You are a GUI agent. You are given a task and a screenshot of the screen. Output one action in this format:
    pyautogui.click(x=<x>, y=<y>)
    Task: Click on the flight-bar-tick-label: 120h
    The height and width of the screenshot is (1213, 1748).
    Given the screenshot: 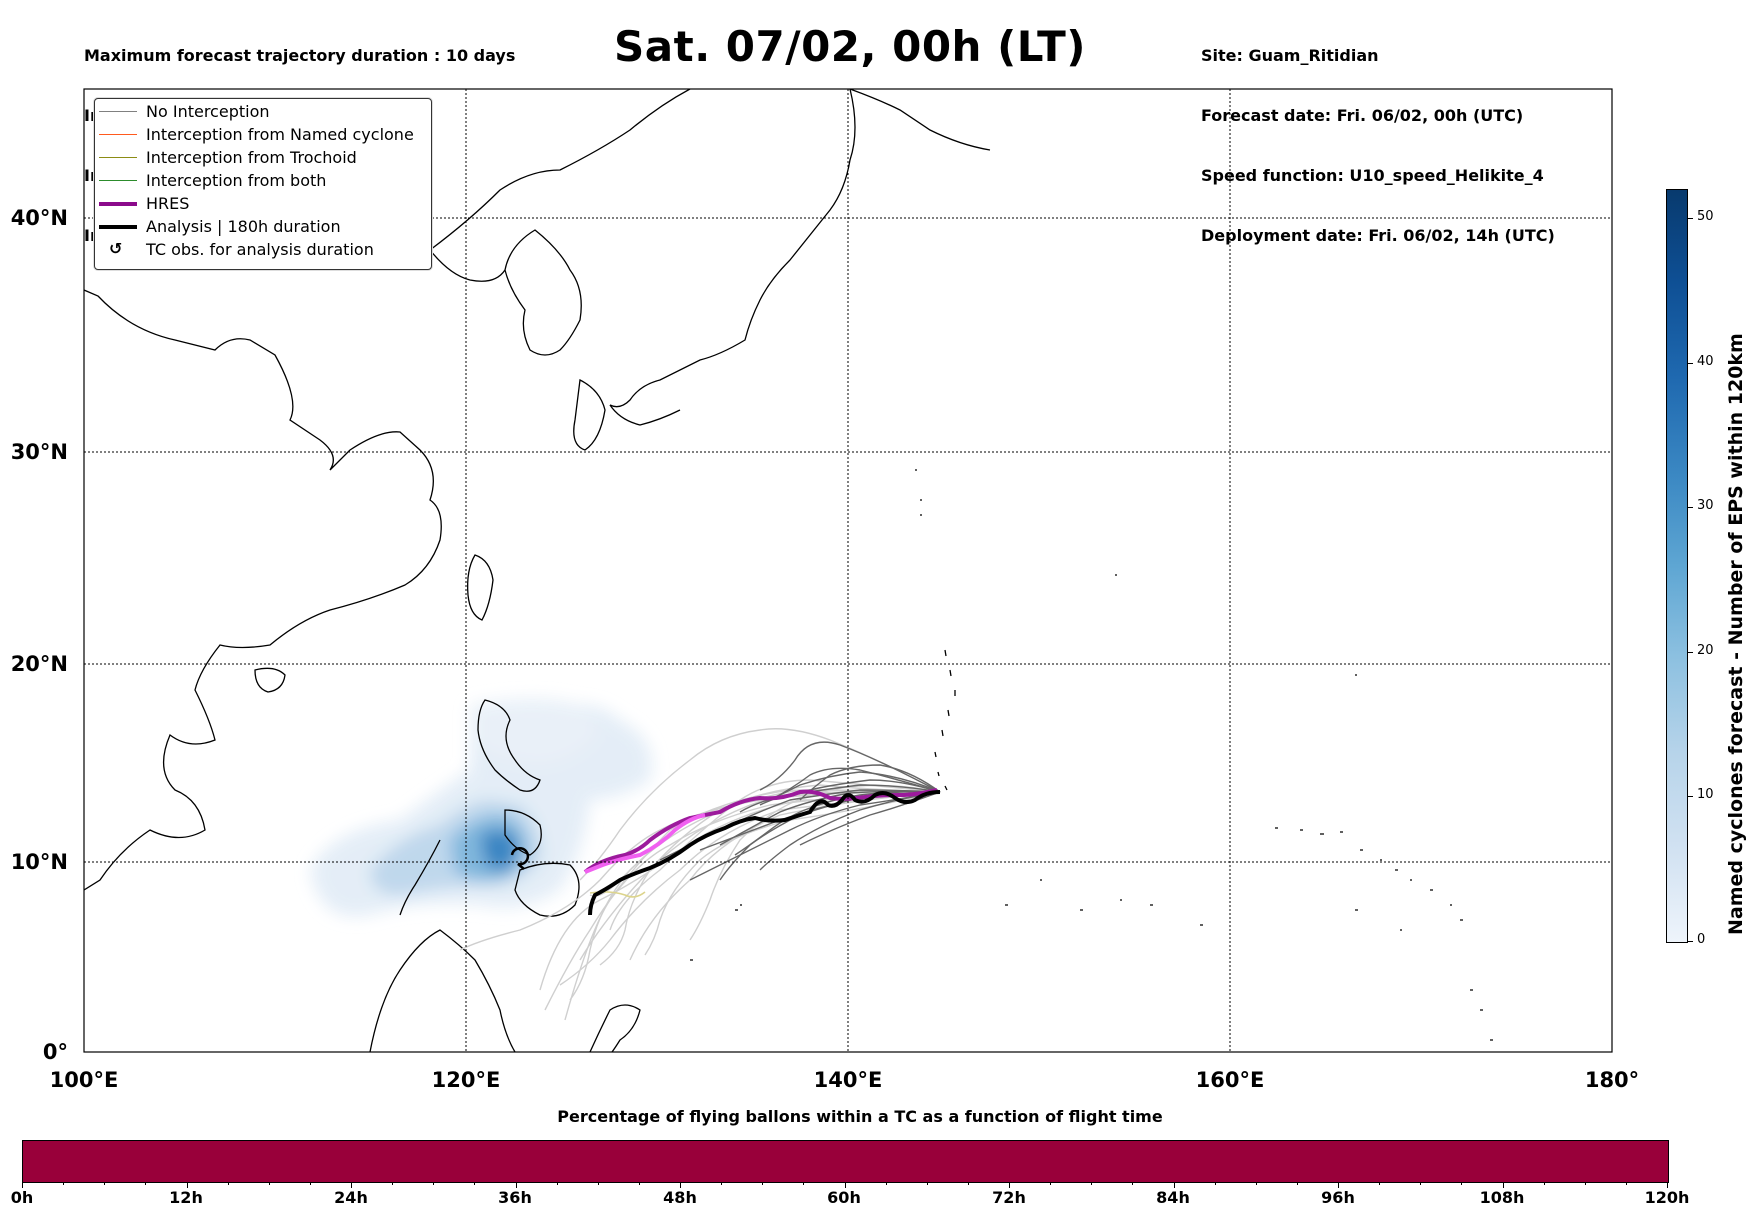 What is the action you would take?
    pyautogui.click(x=1667, y=1197)
    